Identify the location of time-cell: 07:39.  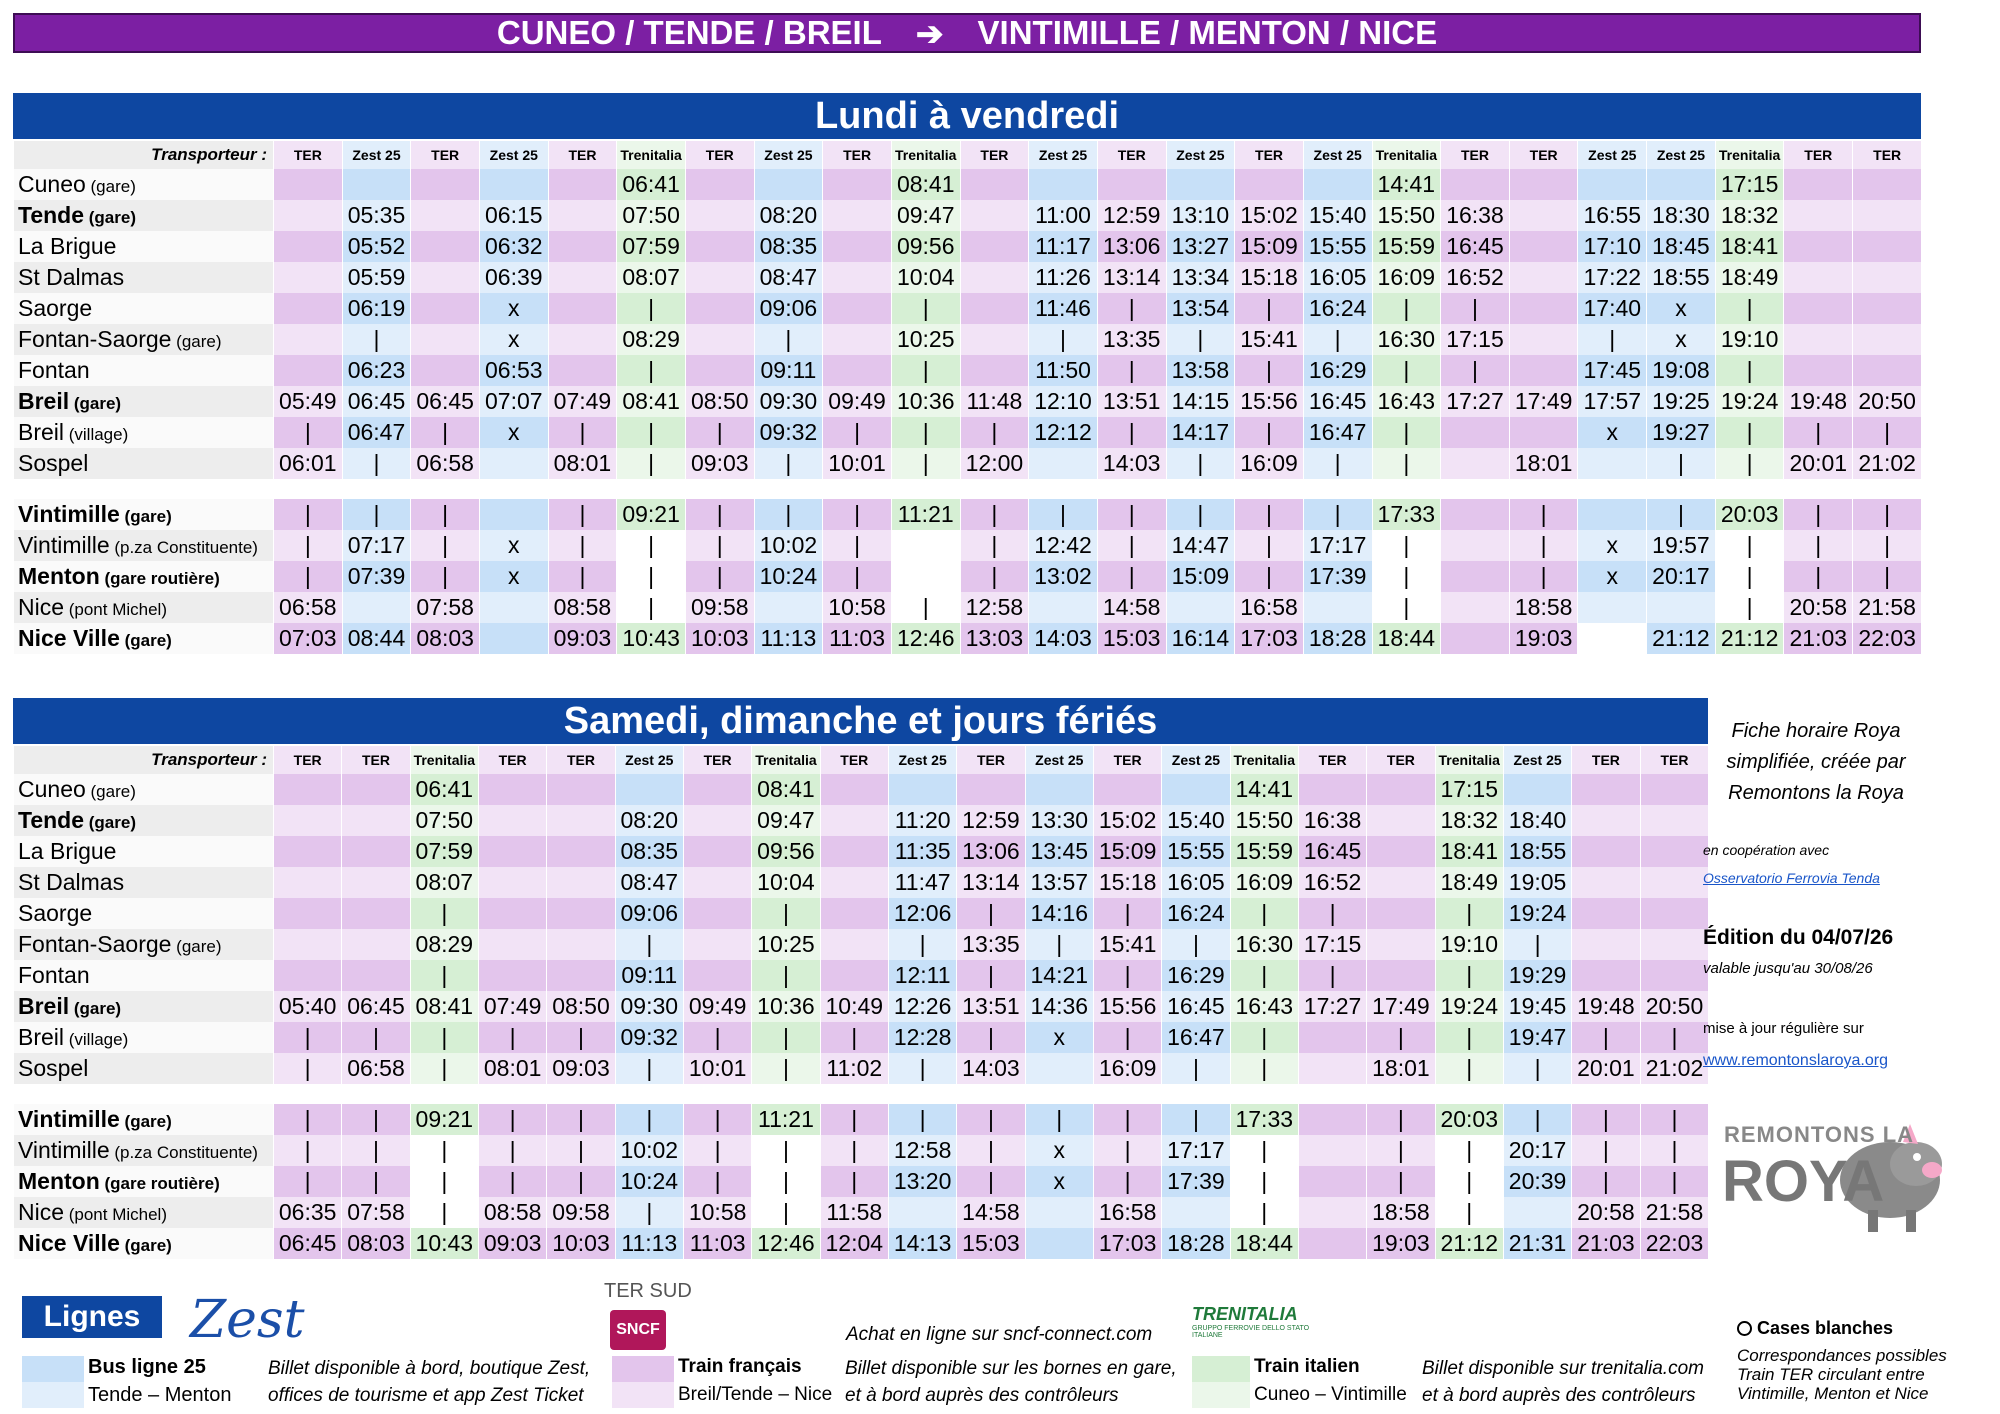
(376, 576).